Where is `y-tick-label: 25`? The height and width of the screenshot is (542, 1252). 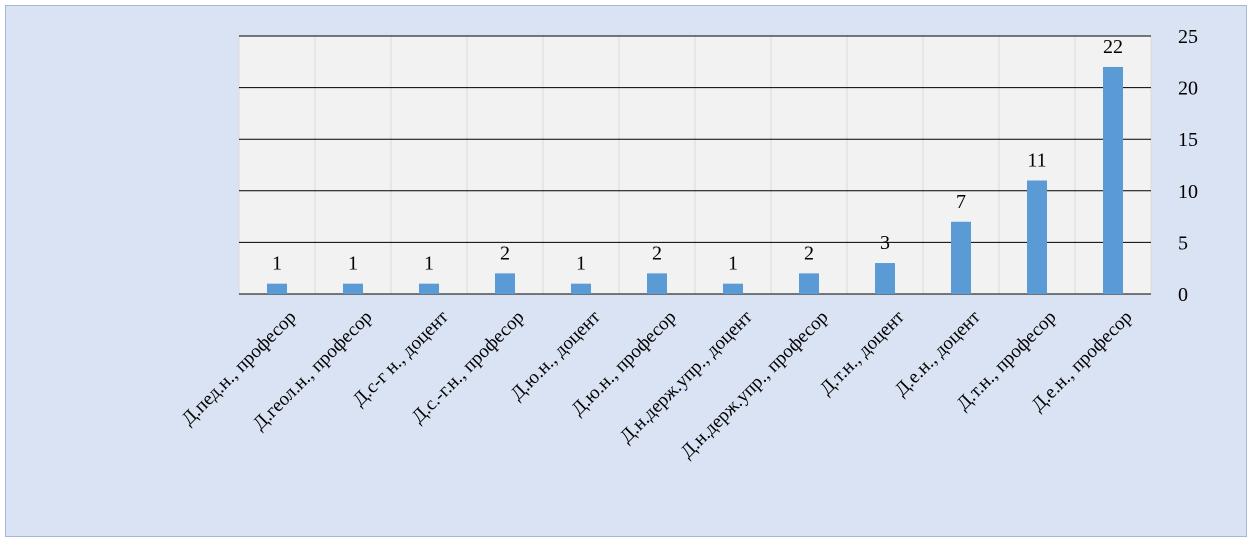 y-tick-label: 25 is located at coordinates (1188, 37).